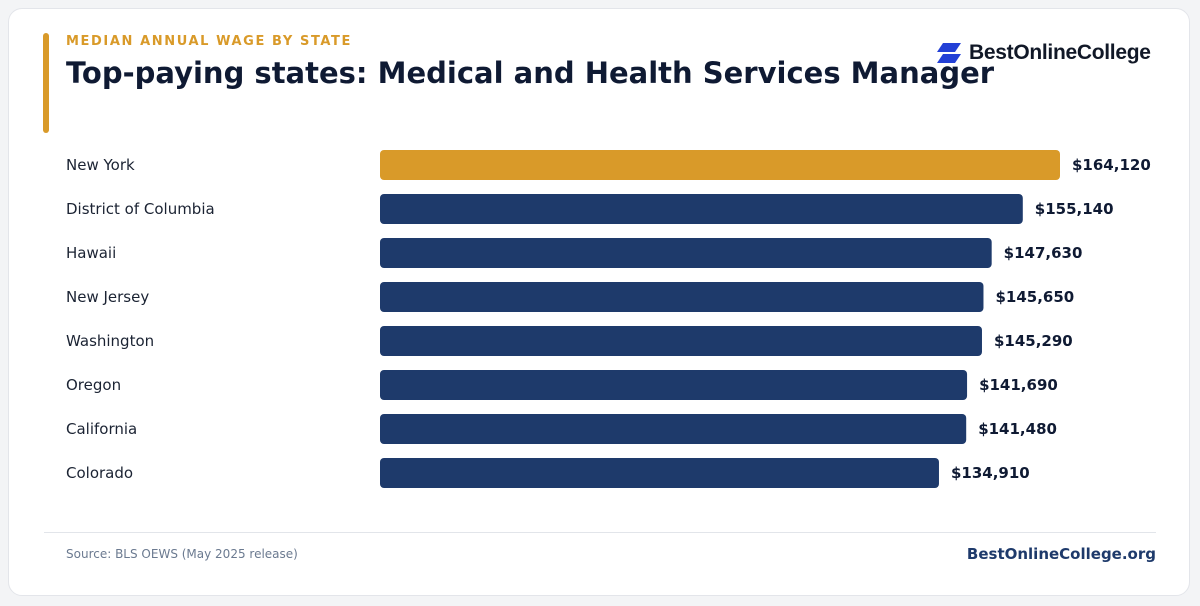 Image resolution: width=1200 pixels, height=606 pixels. What do you see at coordinates (1074, 209) in the screenshot?
I see `value-label: $155,140` at bounding box center [1074, 209].